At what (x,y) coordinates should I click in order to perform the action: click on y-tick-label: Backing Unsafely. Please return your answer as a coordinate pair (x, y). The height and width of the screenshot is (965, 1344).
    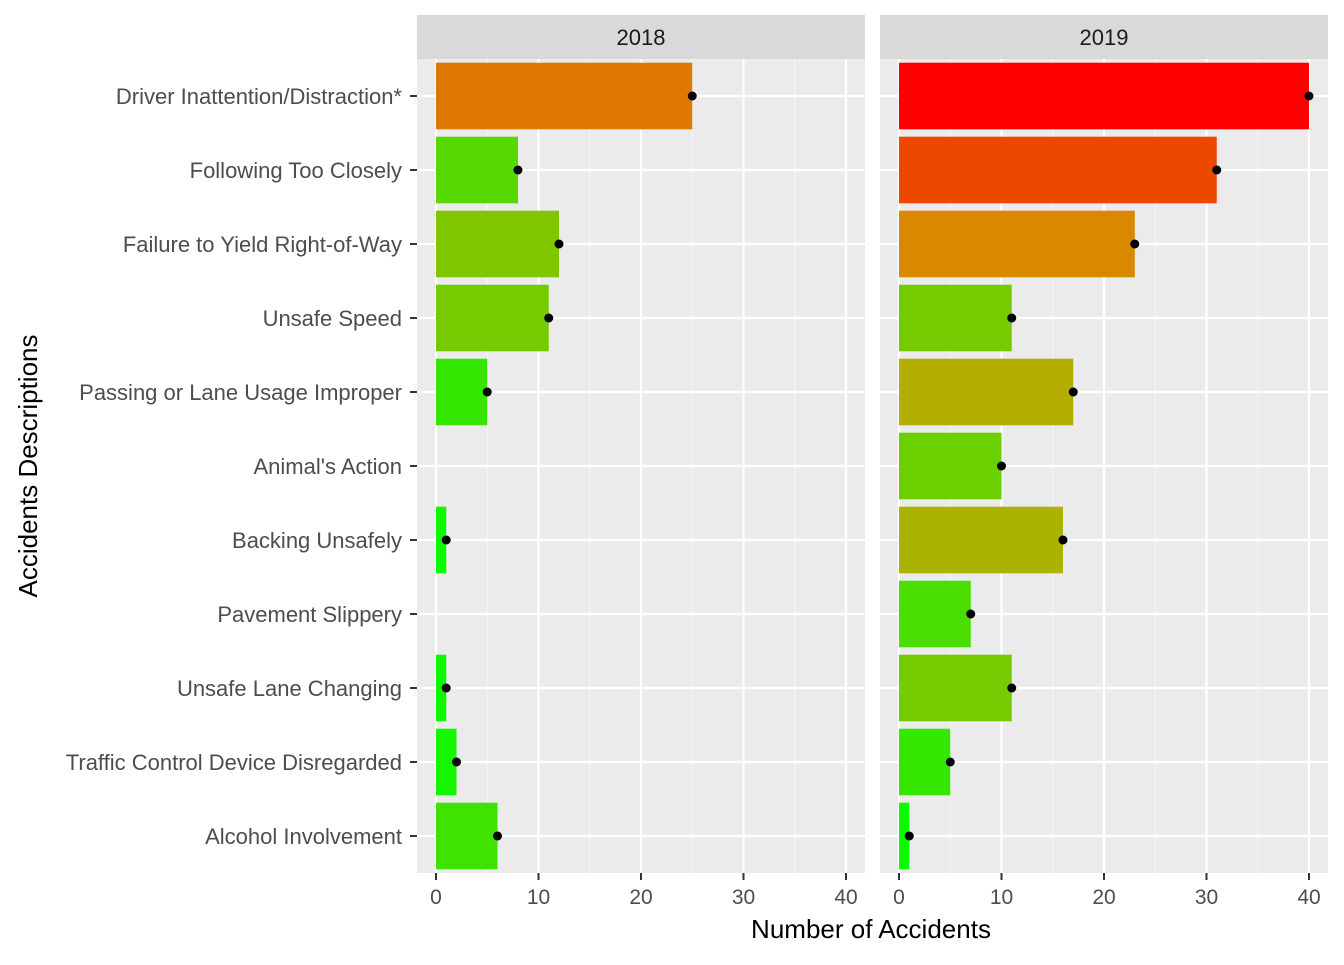
    Looking at the image, I should click on (317, 540).